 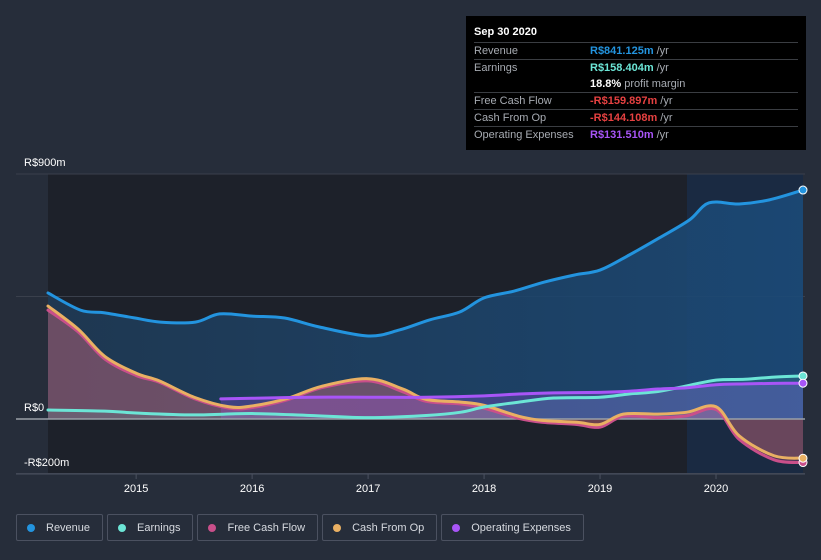 I want to click on earnings-dot-icon, so click(x=122, y=527).